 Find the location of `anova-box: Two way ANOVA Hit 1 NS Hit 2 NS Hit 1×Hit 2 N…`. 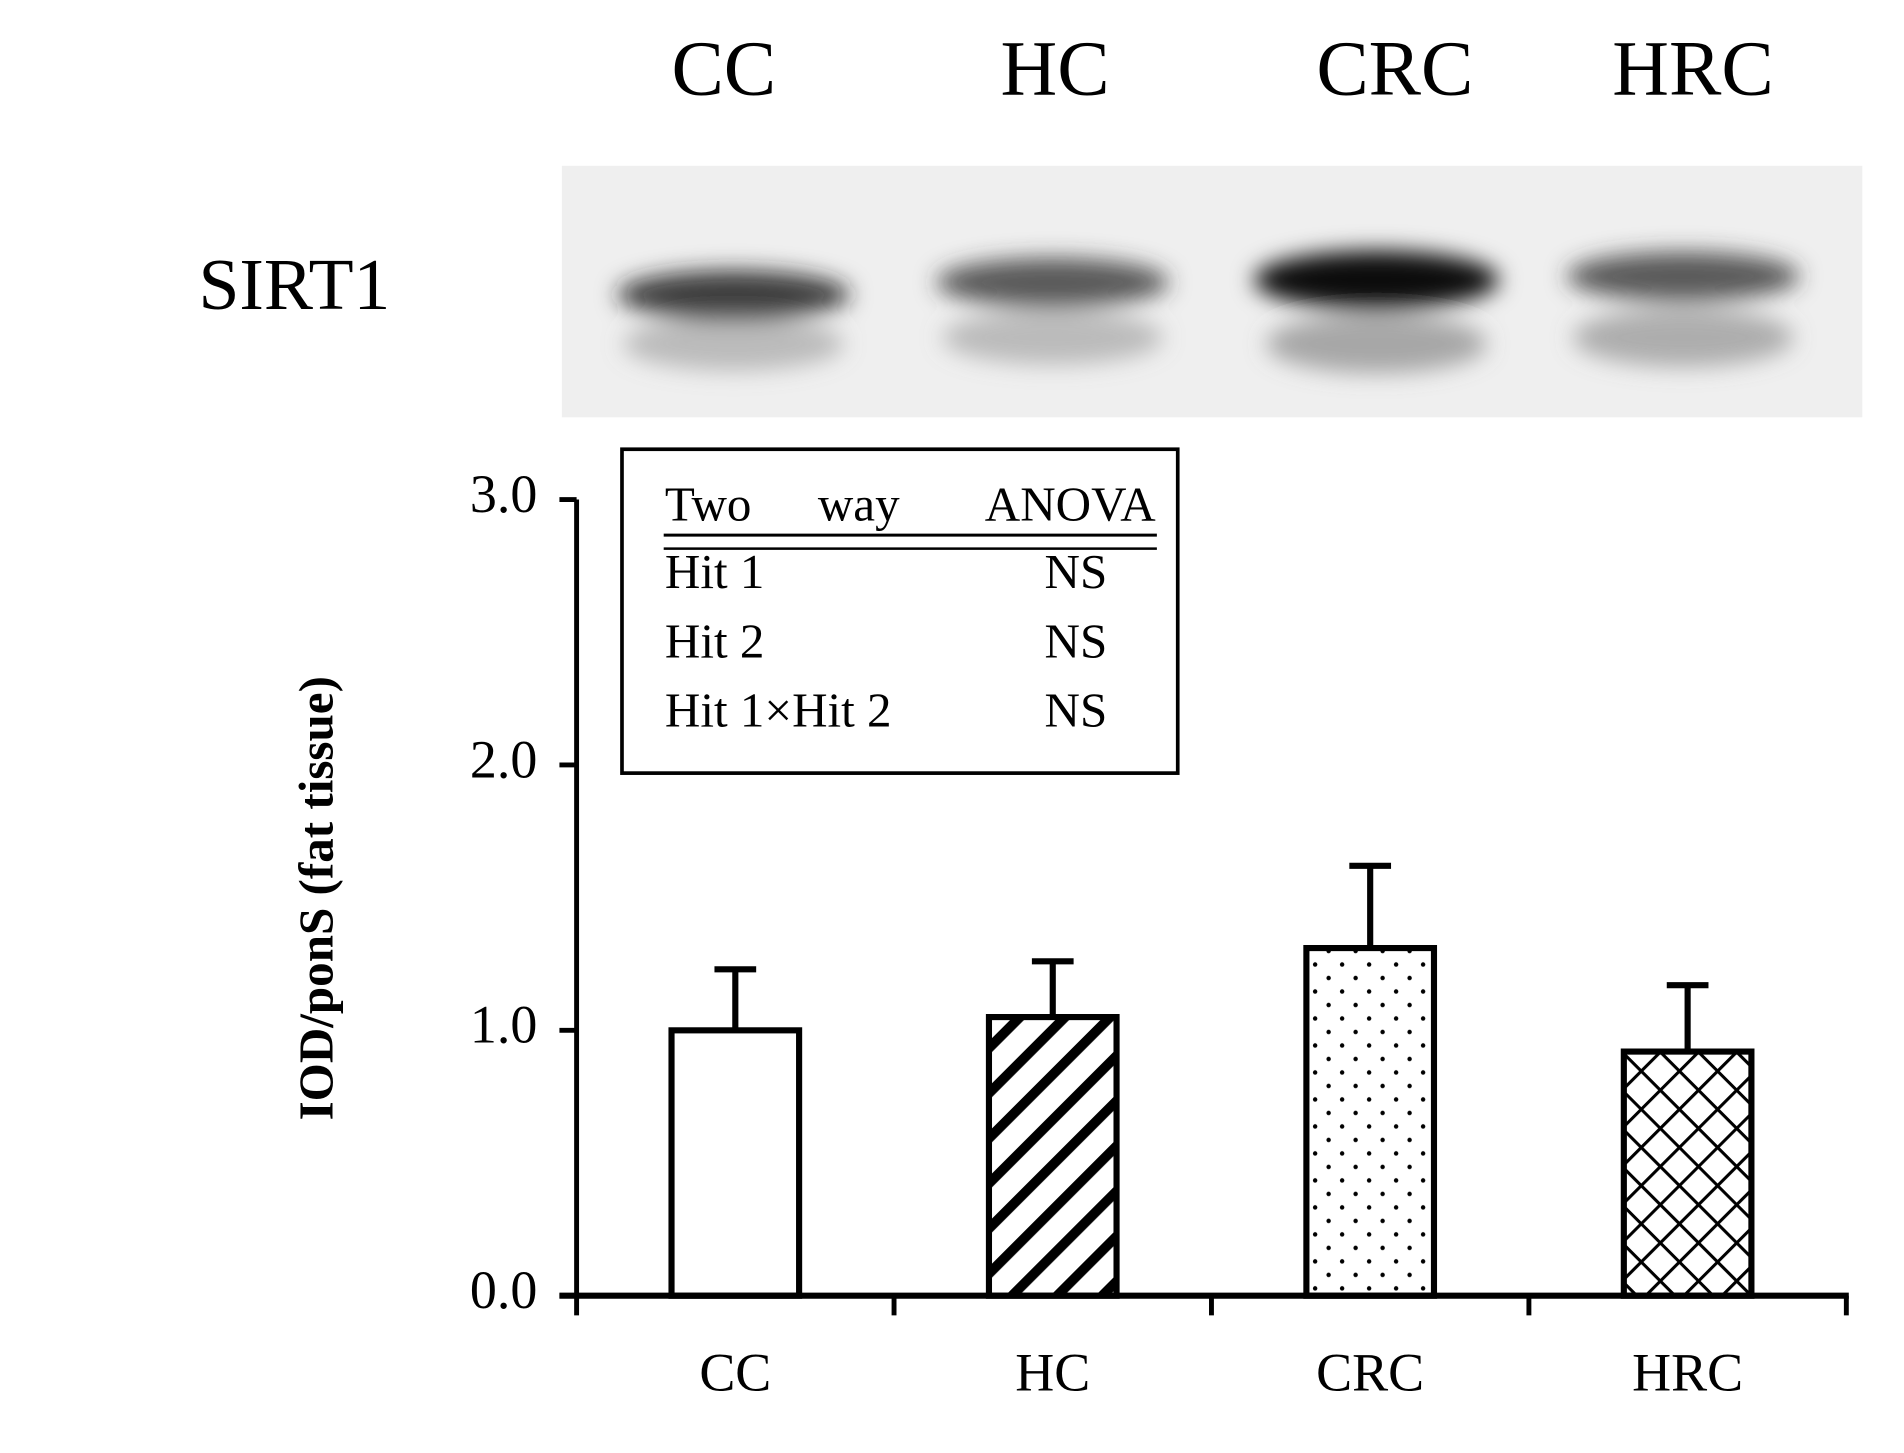

anova-box: Two way ANOVA Hit 1 NS Hit 2 NS Hit 1×Hit 2 N… is located at coordinates (900, 611).